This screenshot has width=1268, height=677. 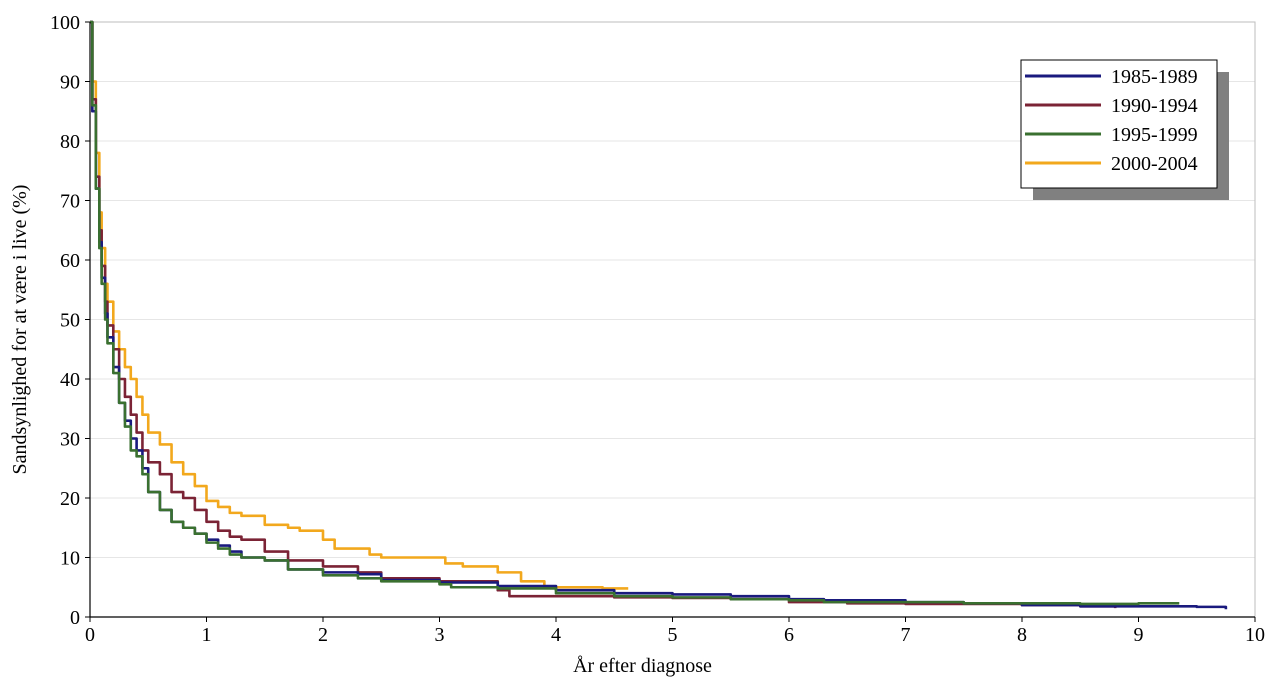 What do you see at coordinates (906, 635) in the screenshot?
I see `x-tick-label: 7` at bounding box center [906, 635].